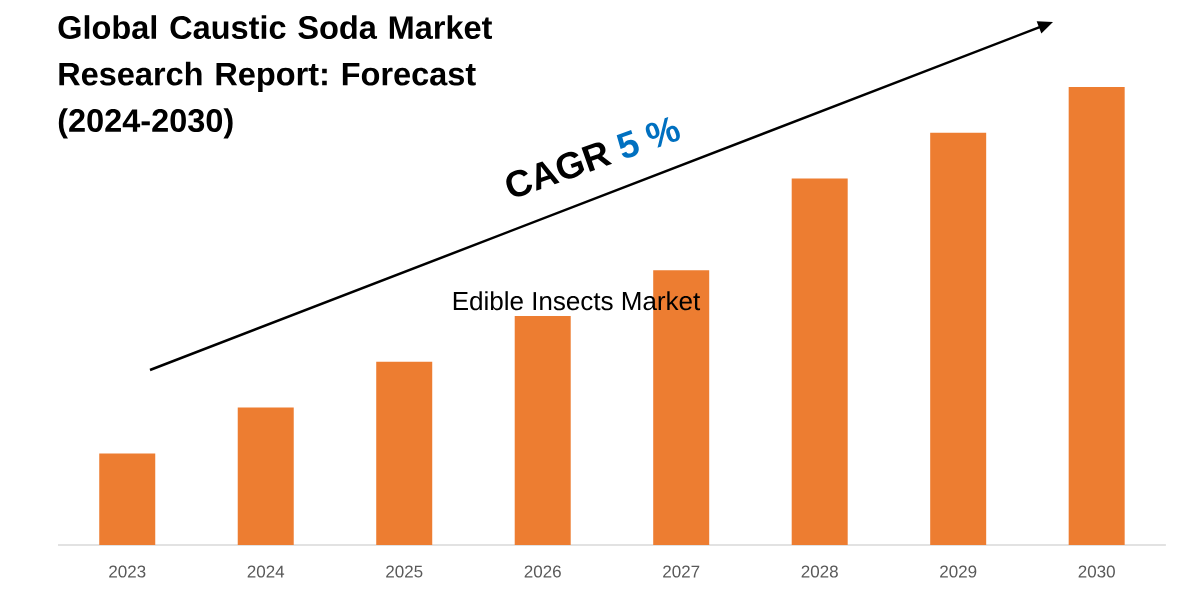 The image size is (1200, 600). I want to click on x-tick-label: 2026, so click(542, 571).